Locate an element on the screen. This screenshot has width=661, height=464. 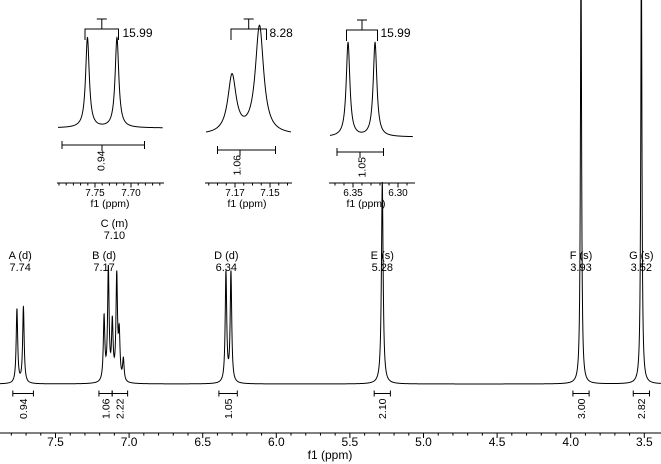
inset2-j-coupling-value: 8.28 is located at coordinates (282, 33).